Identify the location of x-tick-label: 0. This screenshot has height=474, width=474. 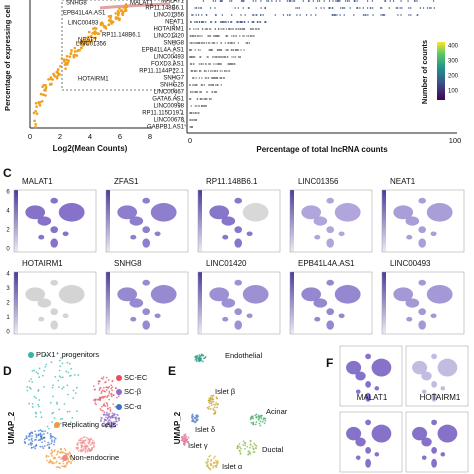
(30, 136).